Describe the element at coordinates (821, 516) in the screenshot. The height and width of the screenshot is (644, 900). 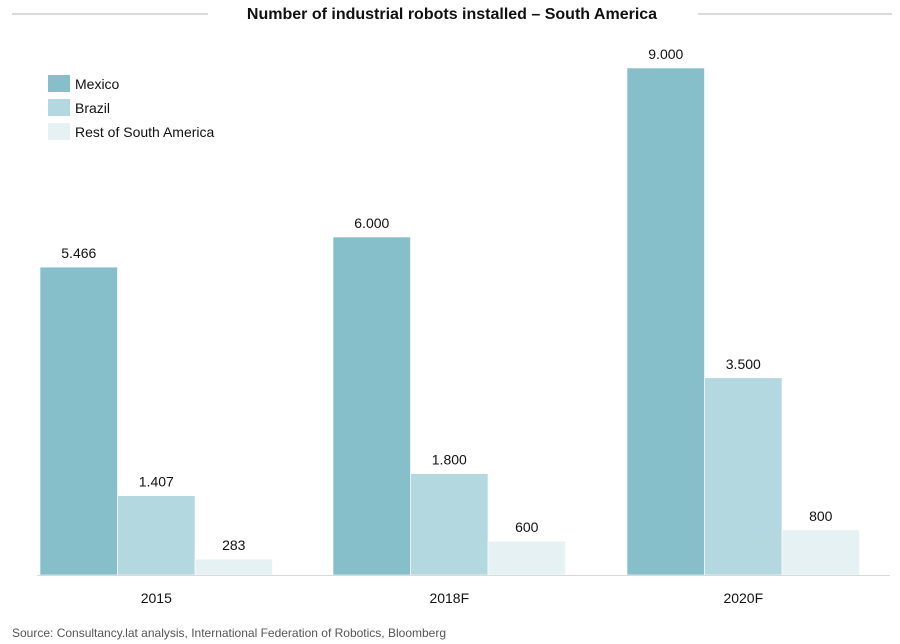
I see `value-label: 800` at that location.